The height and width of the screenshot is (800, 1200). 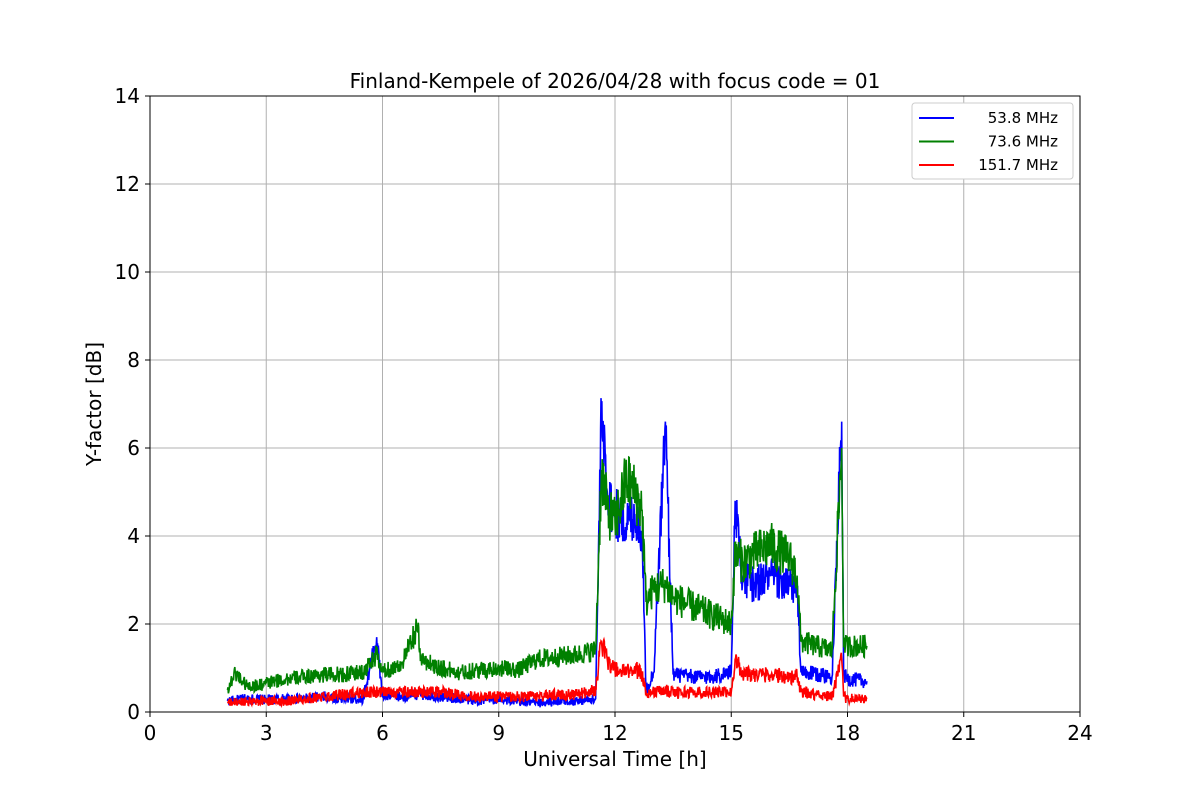 I want to click on legend-box, so click(x=992, y=141).